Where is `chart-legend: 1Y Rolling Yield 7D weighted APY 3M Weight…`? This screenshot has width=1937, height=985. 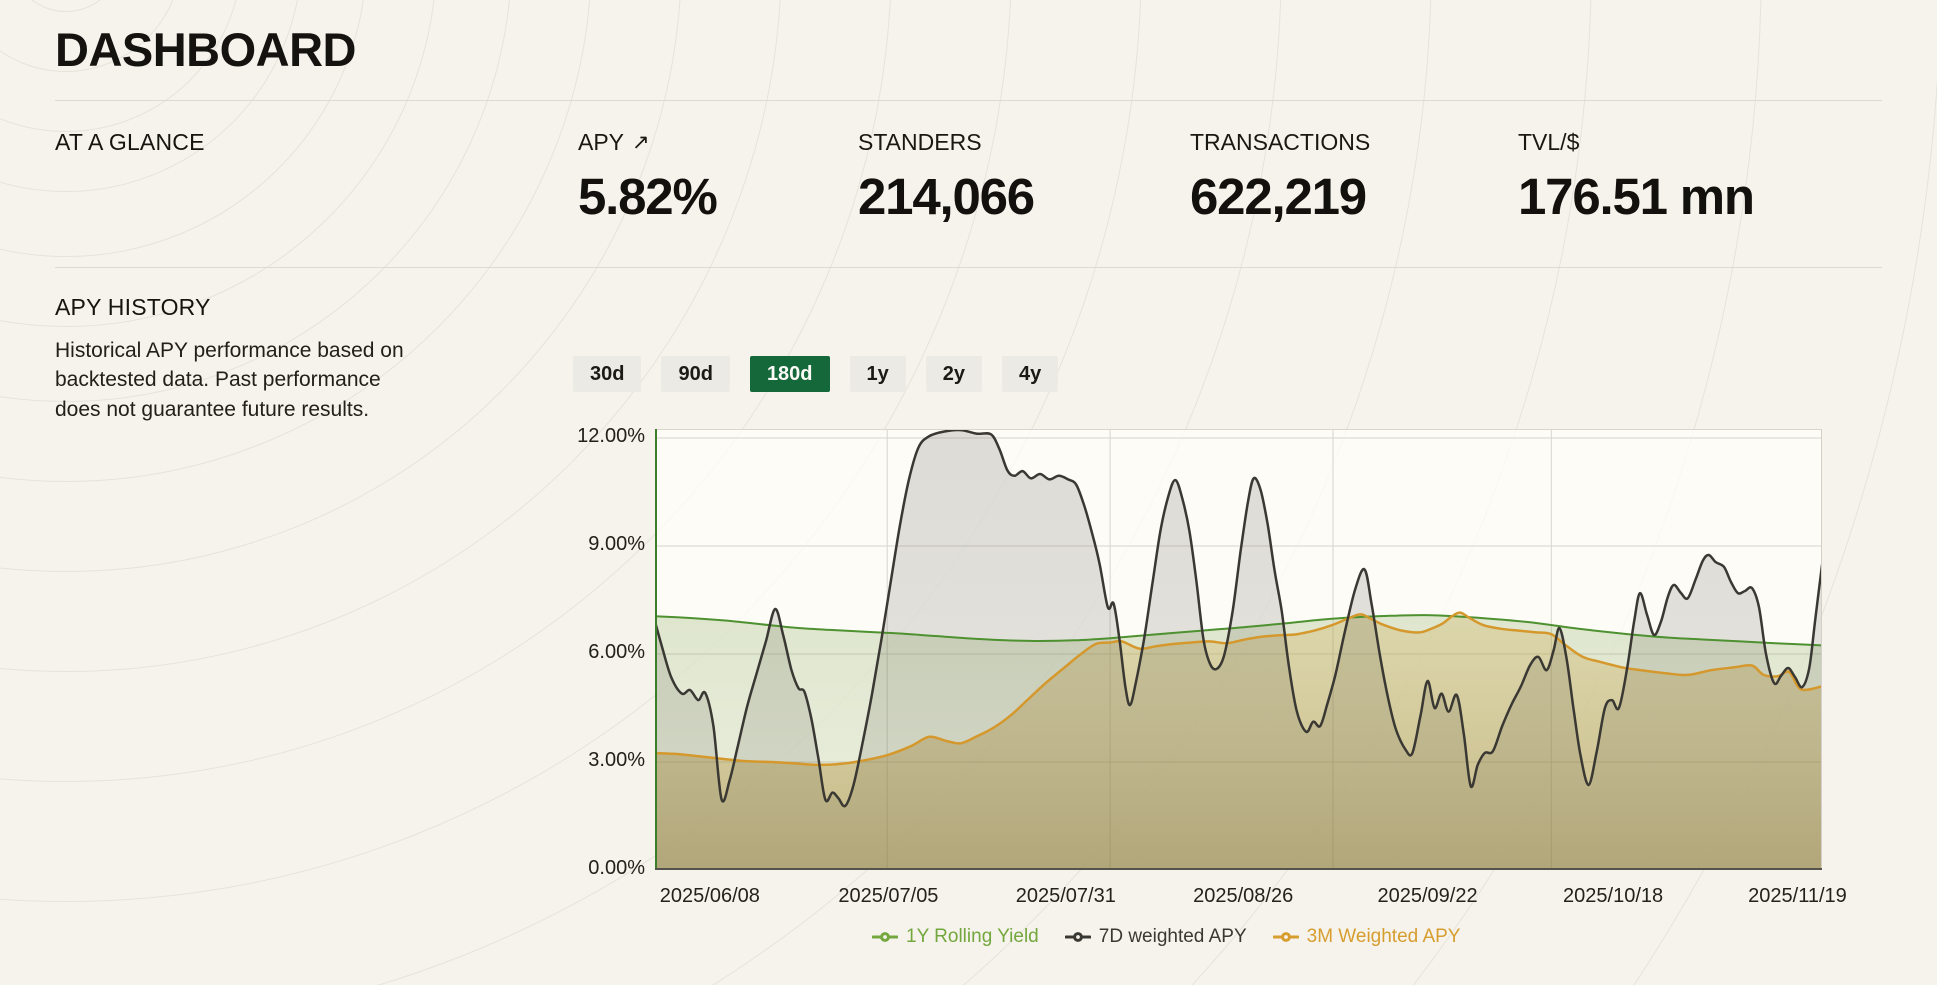
chart-legend: 1Y Rolling Yield 7D weighted APY 3M Weight… is located at coordinates (1166, 937).